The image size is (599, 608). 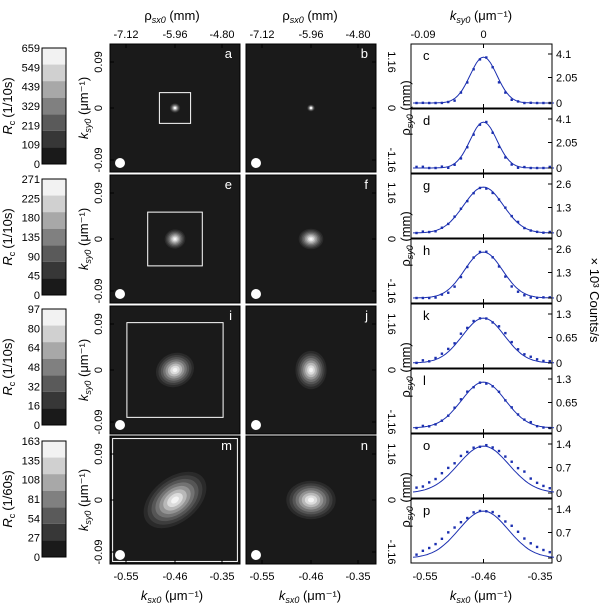 I want to click on bottom-tick-label: -0.55, so click(x=125, y=577).